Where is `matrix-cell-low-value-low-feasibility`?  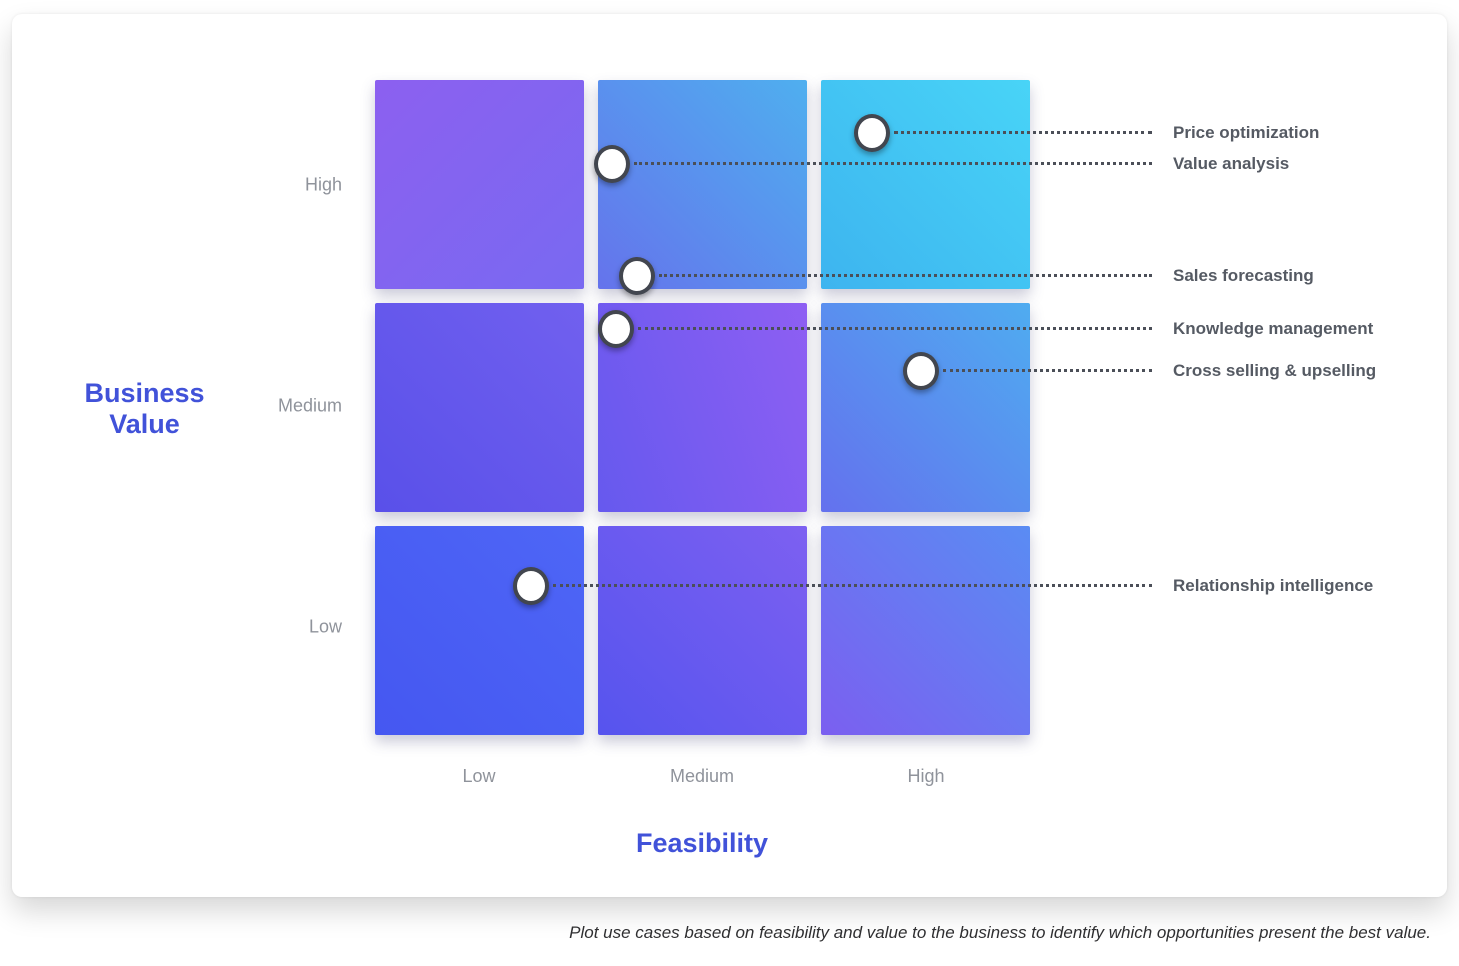 matrix-cell-low-value-low-feasibility is located at coordinates (479, 630).